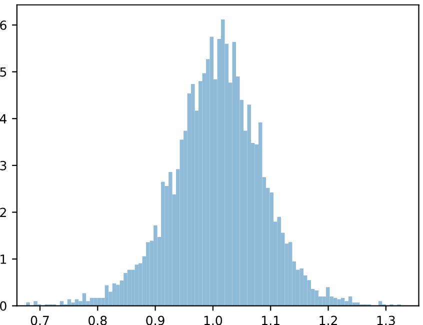 This screenshot has width=423, height=325. What do you see at coordinates (3, 259) in the screenshot?
I see `y-tick-label: 1` at bounding box center [3, 259].